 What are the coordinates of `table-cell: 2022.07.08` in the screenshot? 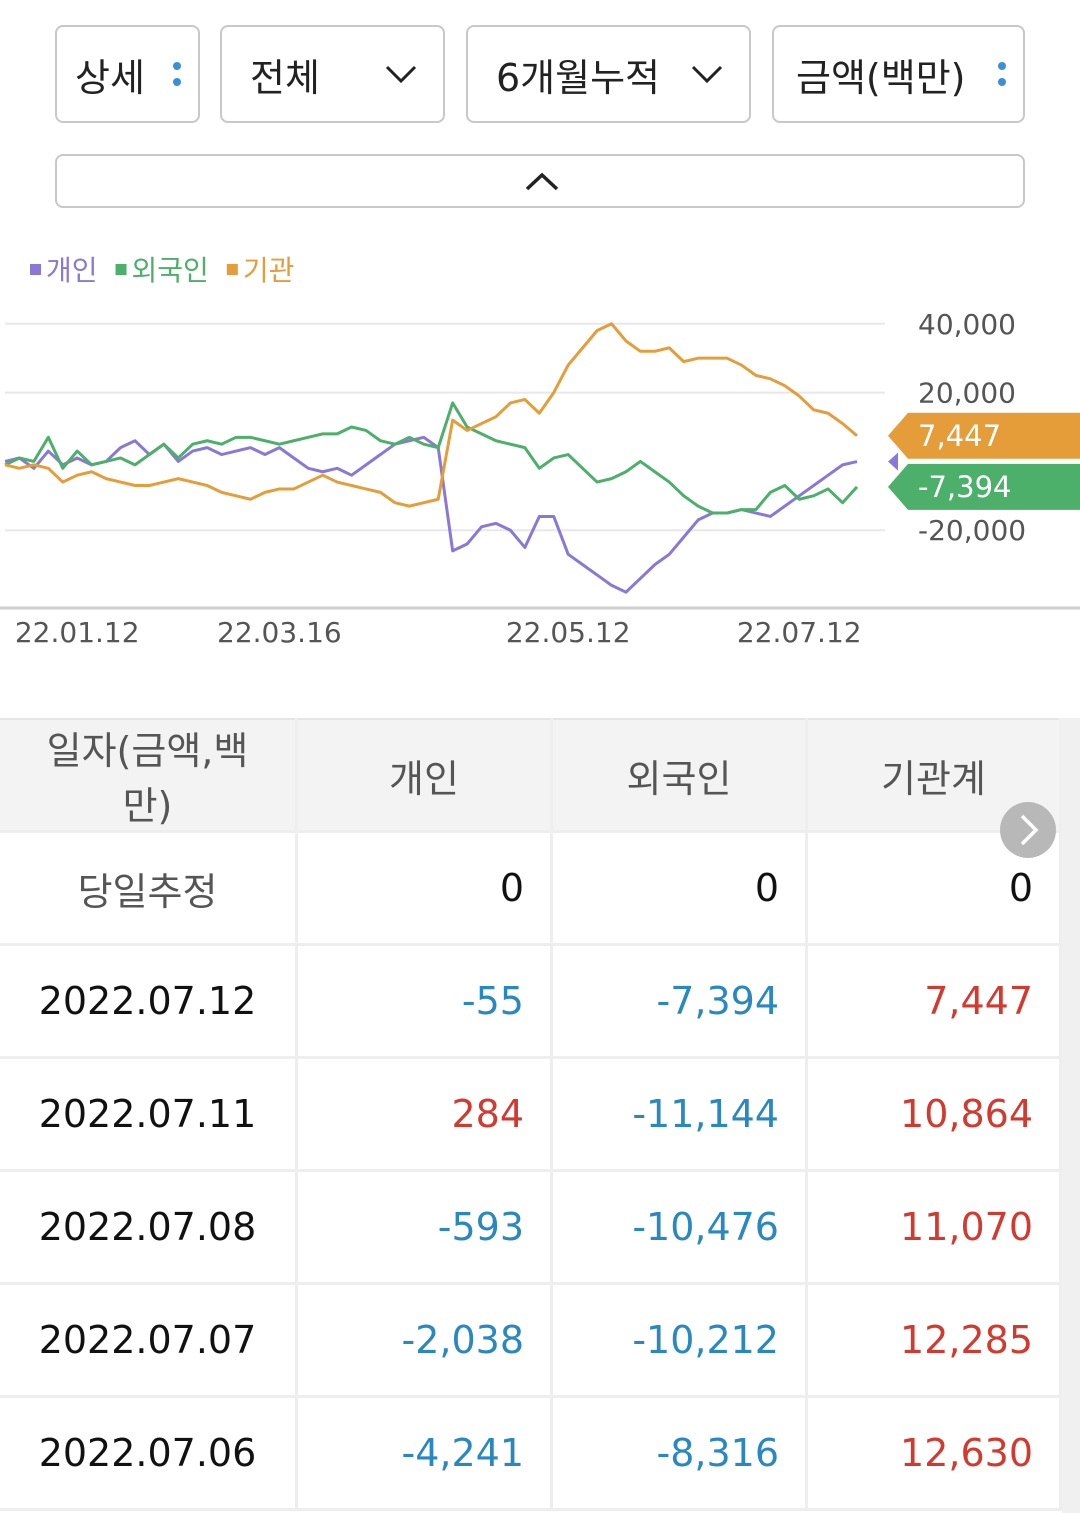 It's located at (149, 1227).